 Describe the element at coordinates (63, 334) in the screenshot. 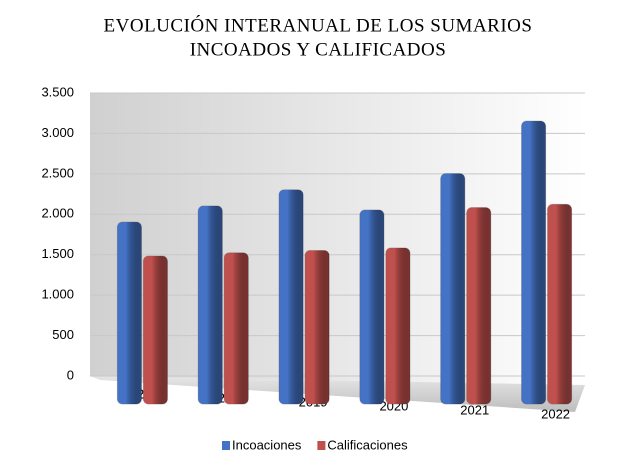

I see `y-tick-label: 500` at that location.